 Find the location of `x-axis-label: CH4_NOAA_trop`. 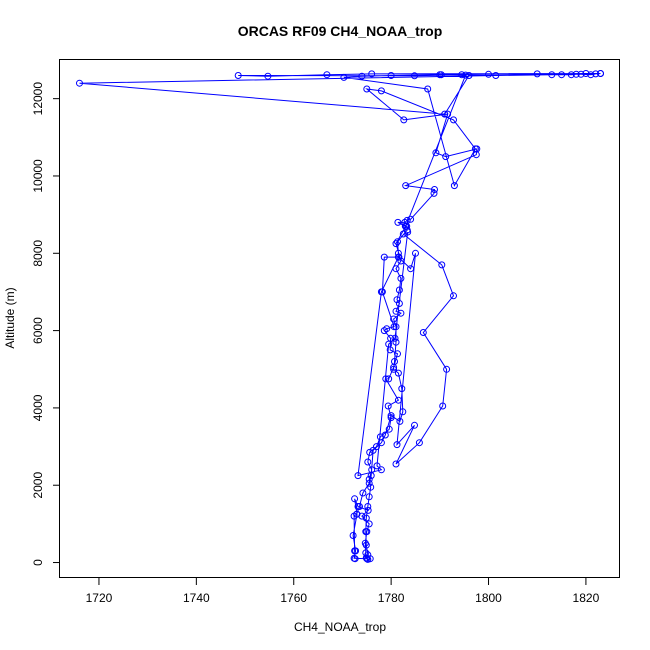

x-axis-label: CH4_NOAA_trop is located at coordinates (340, 627).